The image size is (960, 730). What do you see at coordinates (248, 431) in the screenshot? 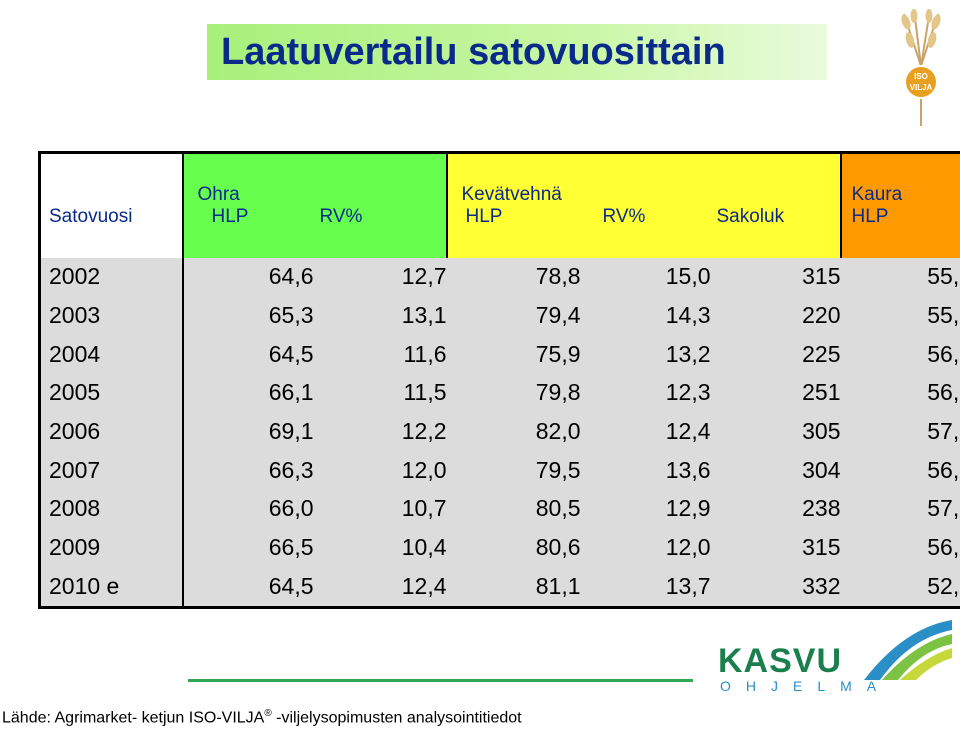
I see `ohra-hlp-cell: 69,1` at bounding box center [248, 431].